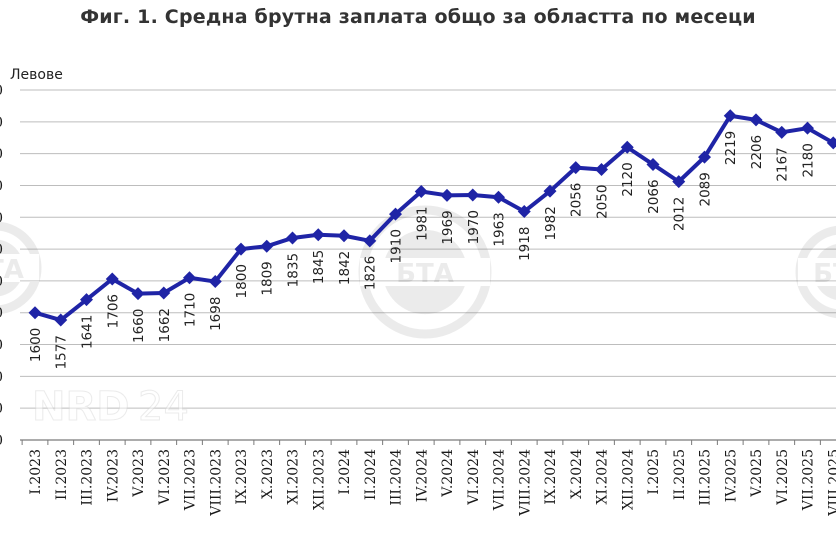 The image size is (836, 546). I want to click on watermark-nrd-text: NRD, so click(80, 407).